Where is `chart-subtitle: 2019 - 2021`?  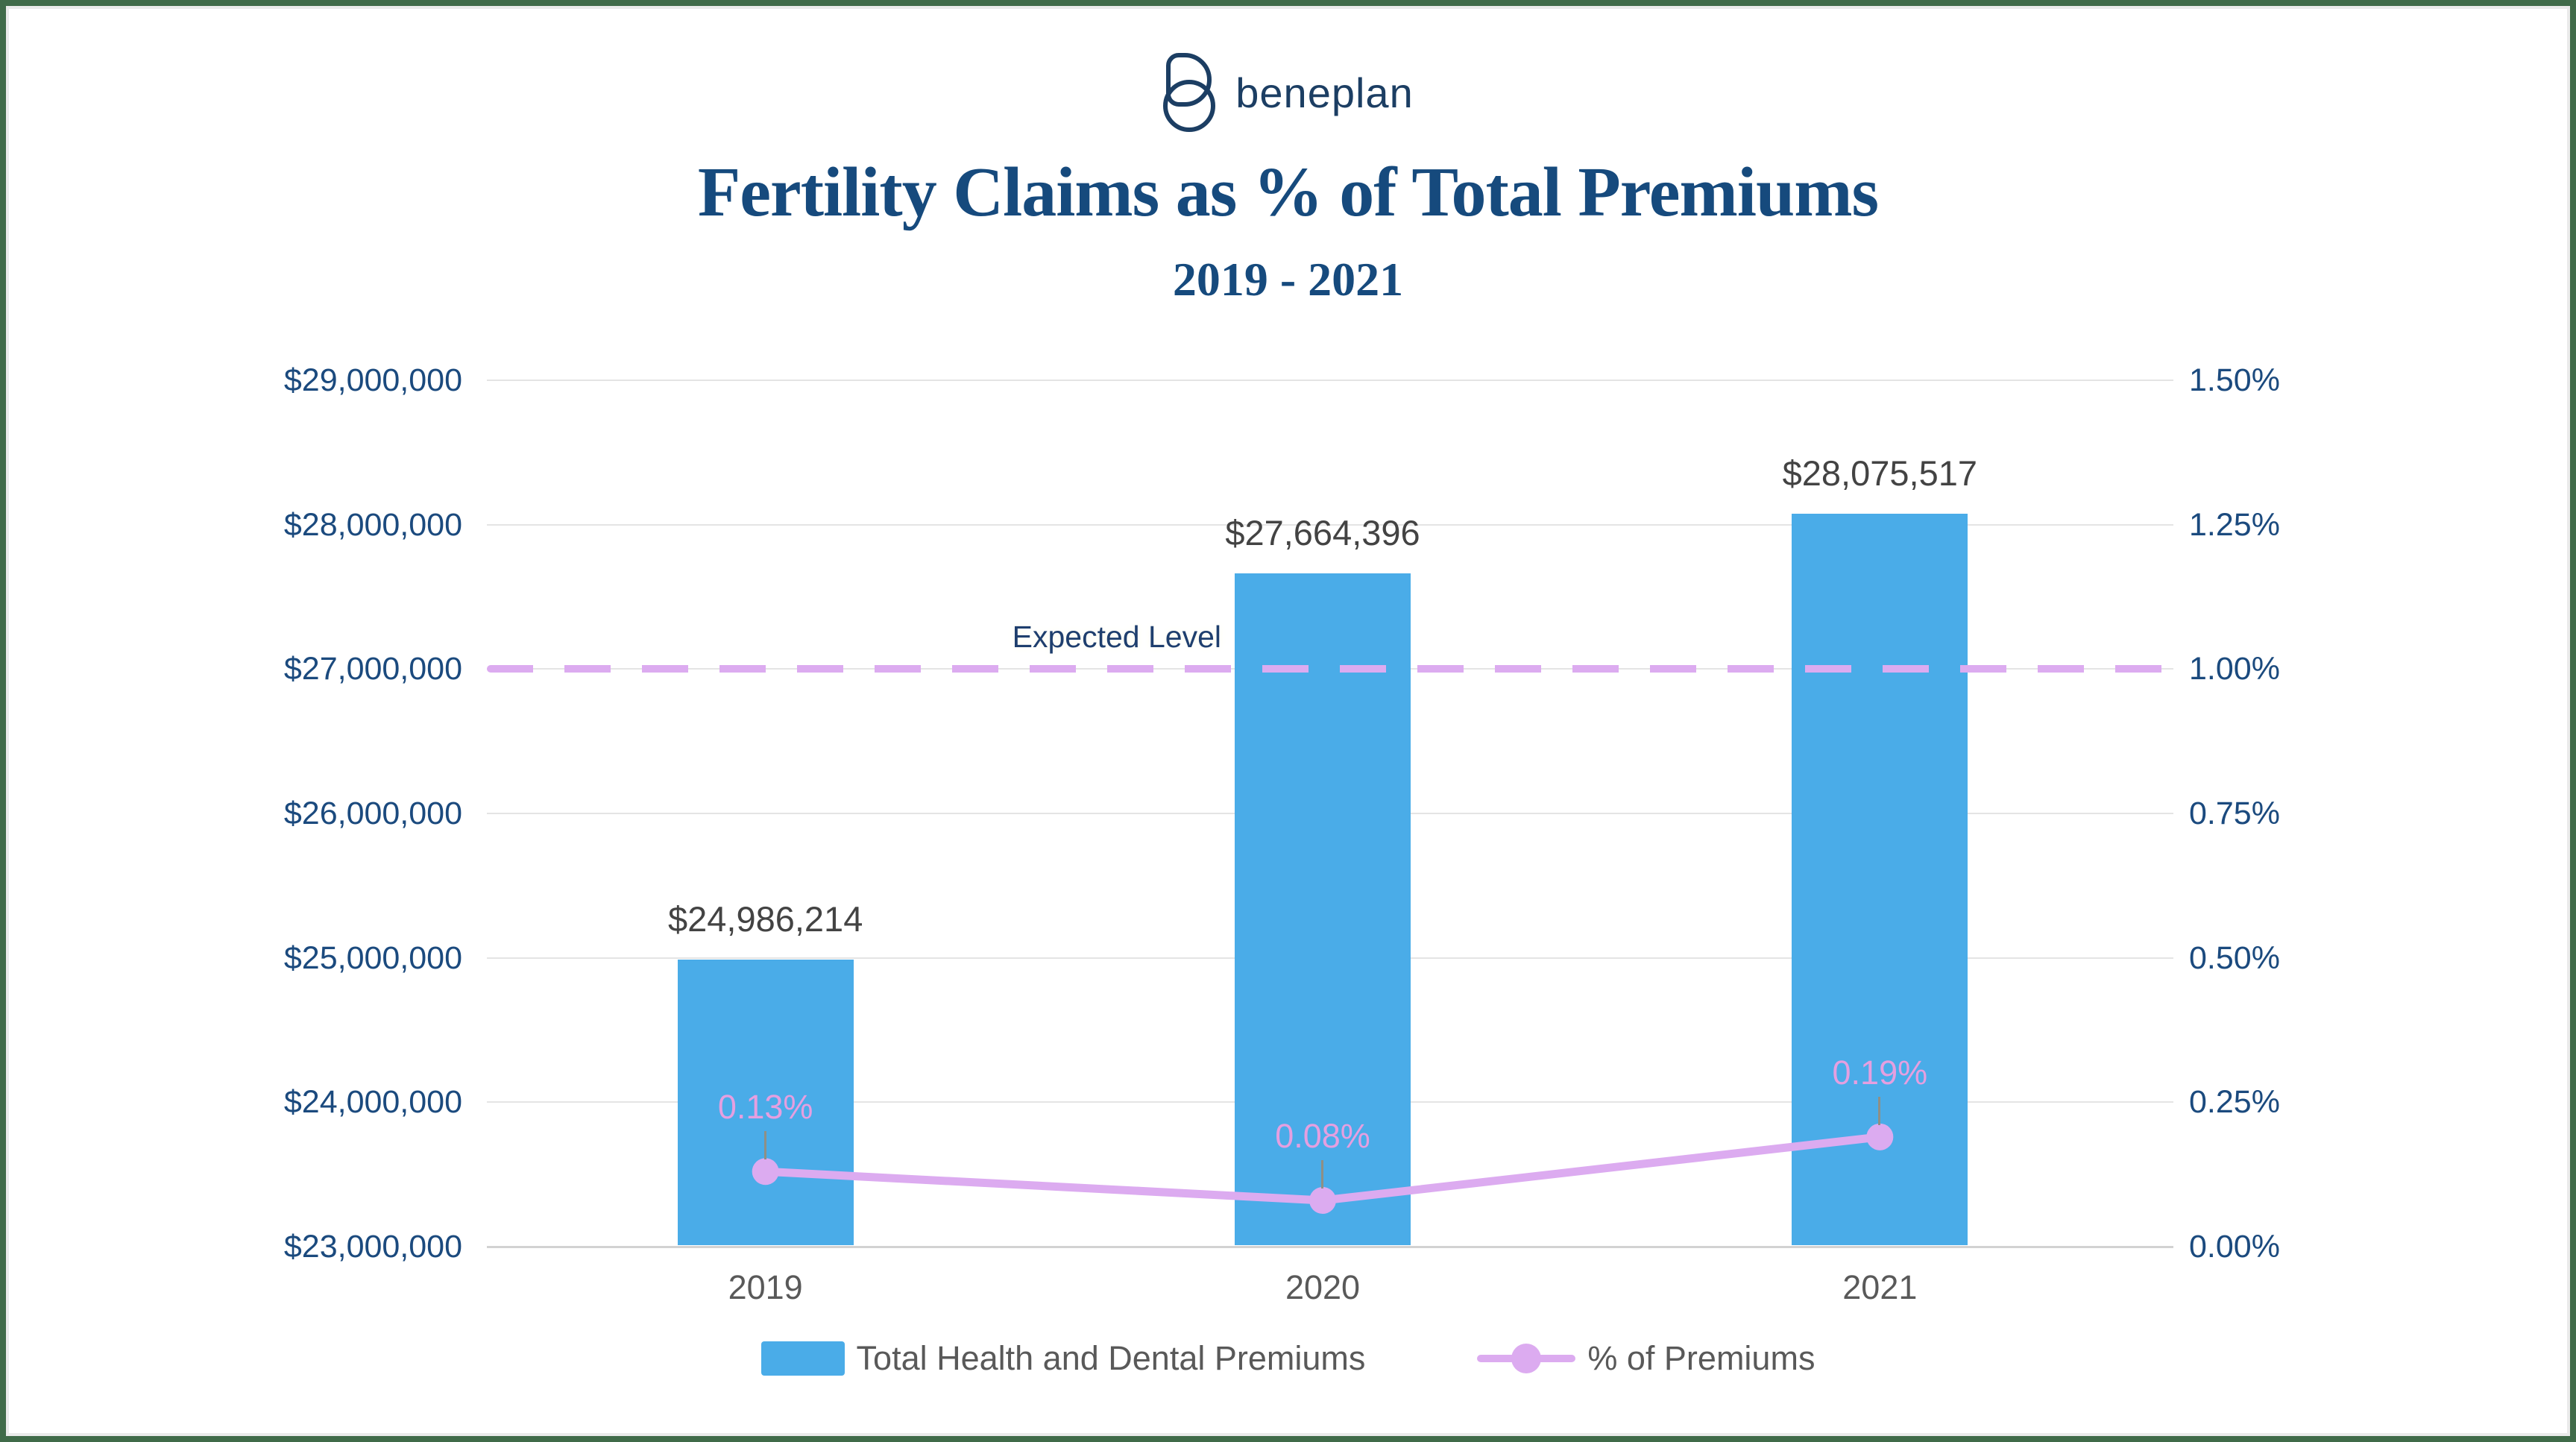
chart-subtitle: 2019 - 2021 is located at coordinates (1288, 279).